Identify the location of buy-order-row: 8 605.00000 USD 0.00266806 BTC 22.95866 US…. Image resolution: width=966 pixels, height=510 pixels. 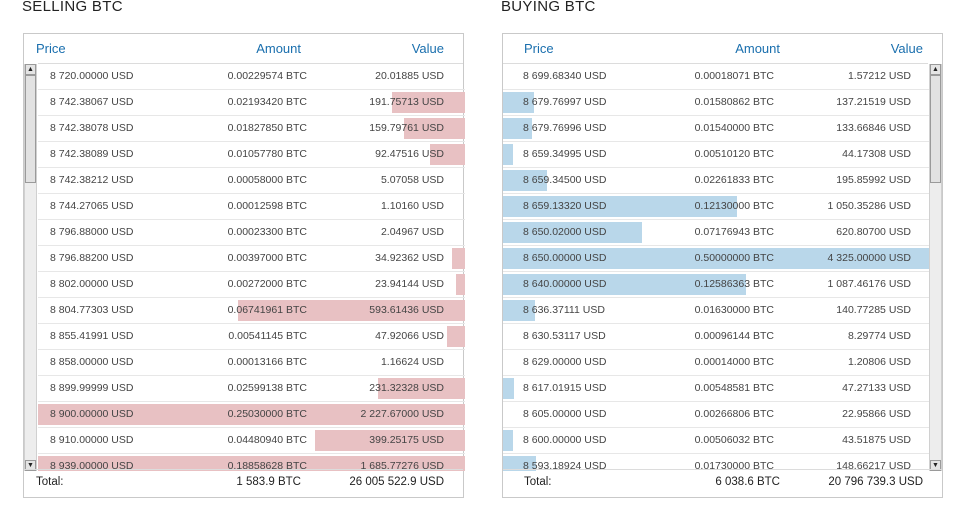
(716, 415).